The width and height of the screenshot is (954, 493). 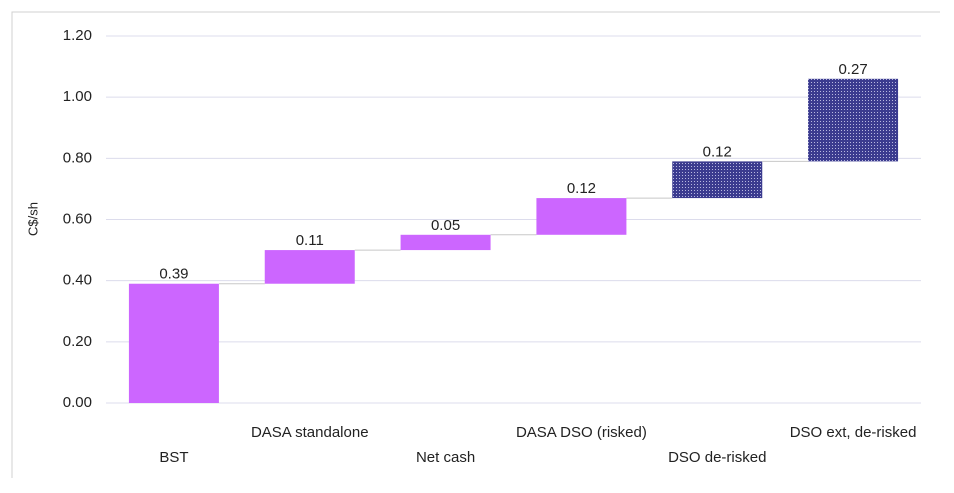 I want to click on y-tick-label: 1.20, so click(x=77, y=35).